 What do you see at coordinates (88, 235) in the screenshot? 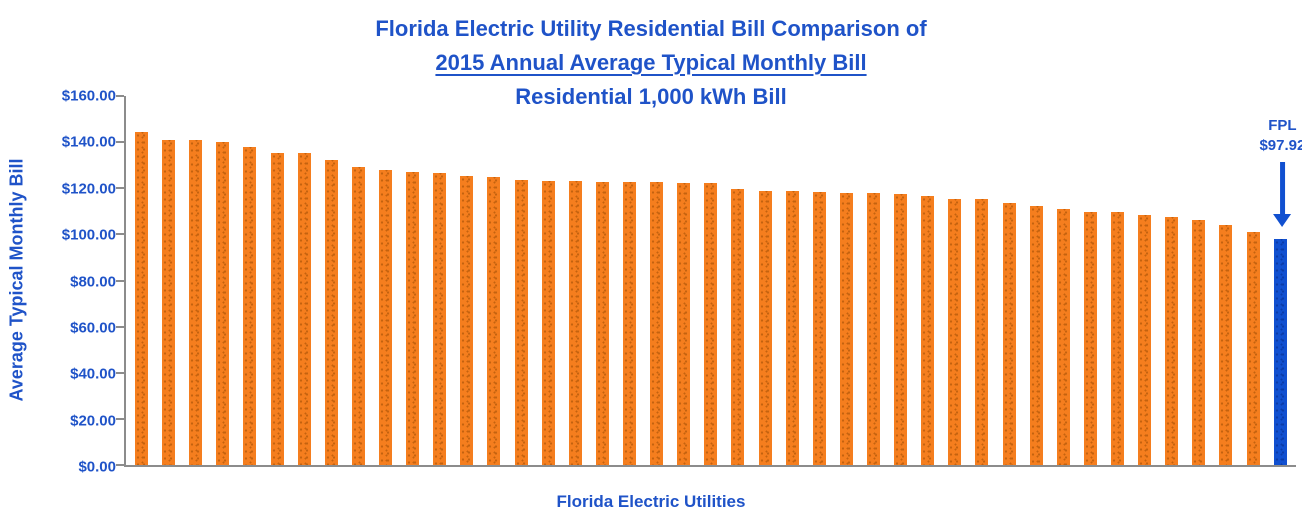
I see `y-tick-label: $100.00` at bounding box center [88, 235].